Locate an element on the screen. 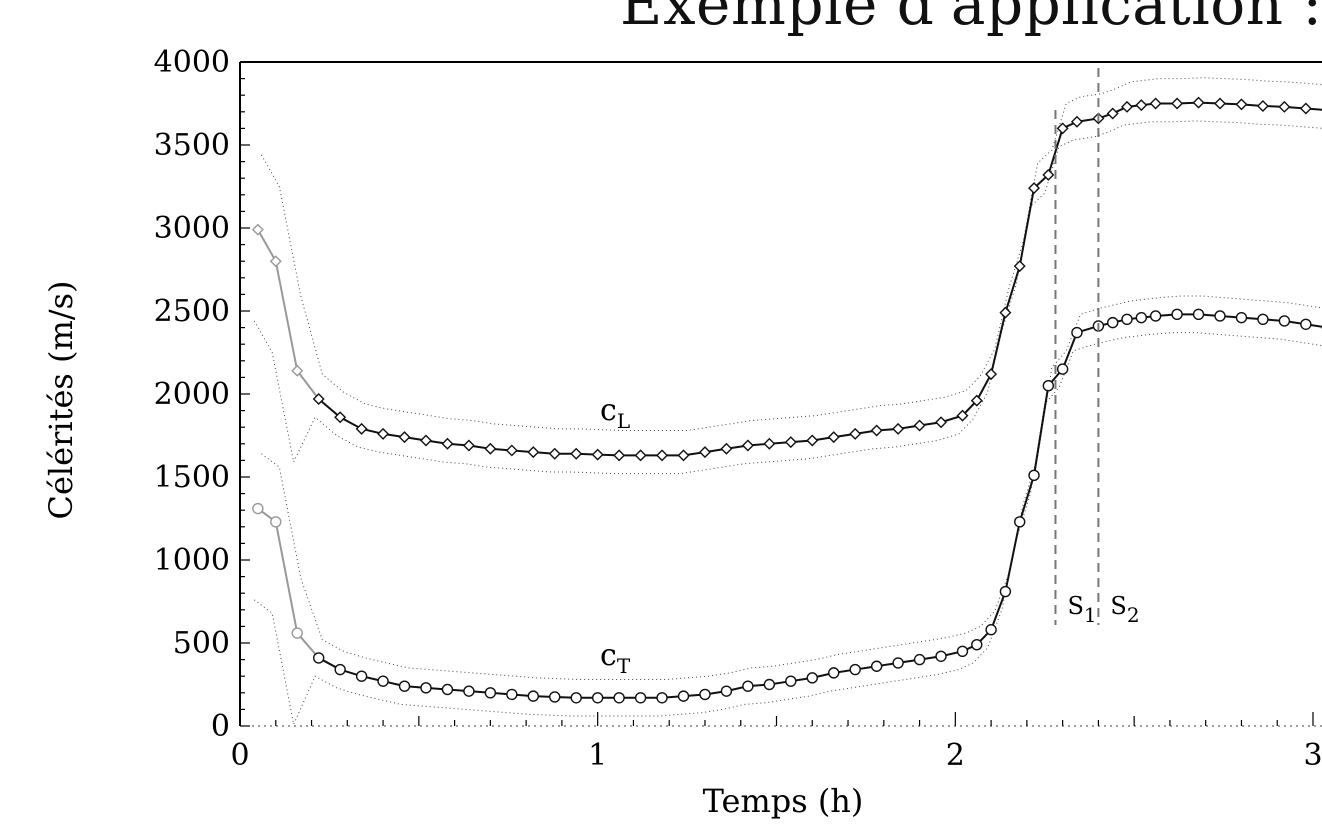 The width and height of the screenshot is (1322, 827). x-tick-label: 2 is located at coordinates (955, 755).